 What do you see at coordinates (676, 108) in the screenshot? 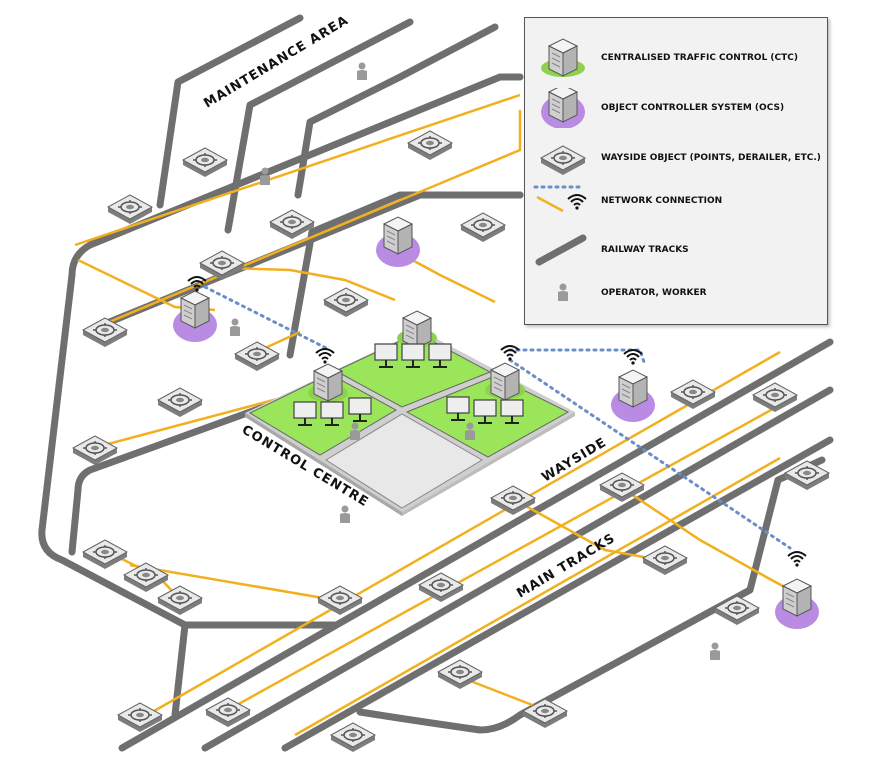
I see `legend-ocs: OBJECT CONTROLLER SYSTEM (OCS)` at bounding box center [676, 108].